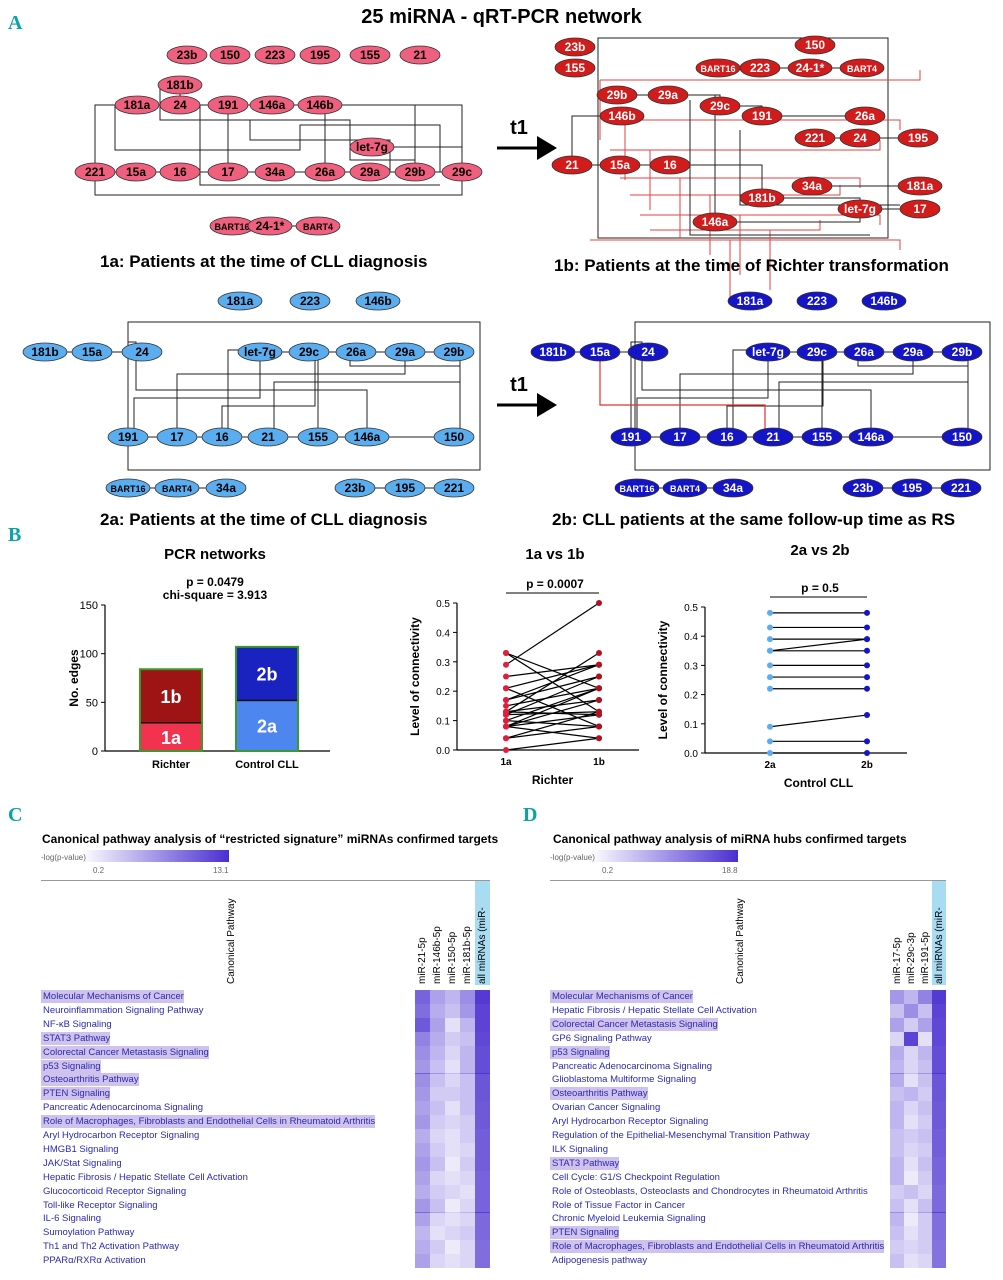 This screenshot has height=1280, width=1003. I want to click on pathway-row-label: Osteoarthritis Pathway, so click(90, 1080).